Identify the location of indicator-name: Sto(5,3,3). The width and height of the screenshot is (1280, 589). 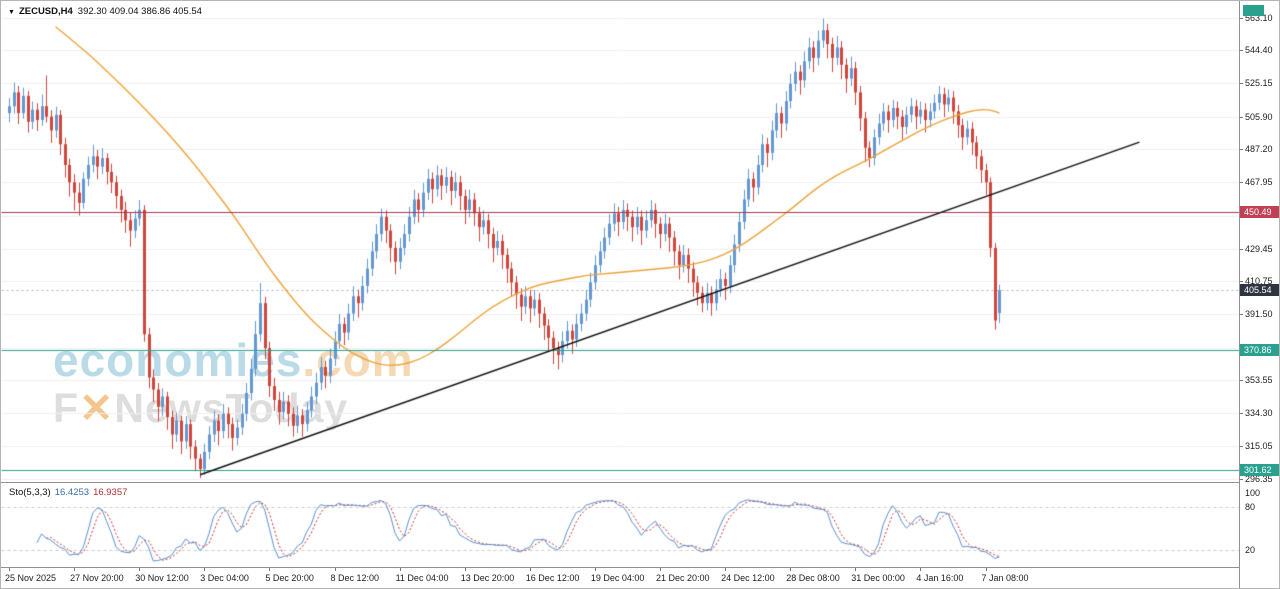
(30, 492).